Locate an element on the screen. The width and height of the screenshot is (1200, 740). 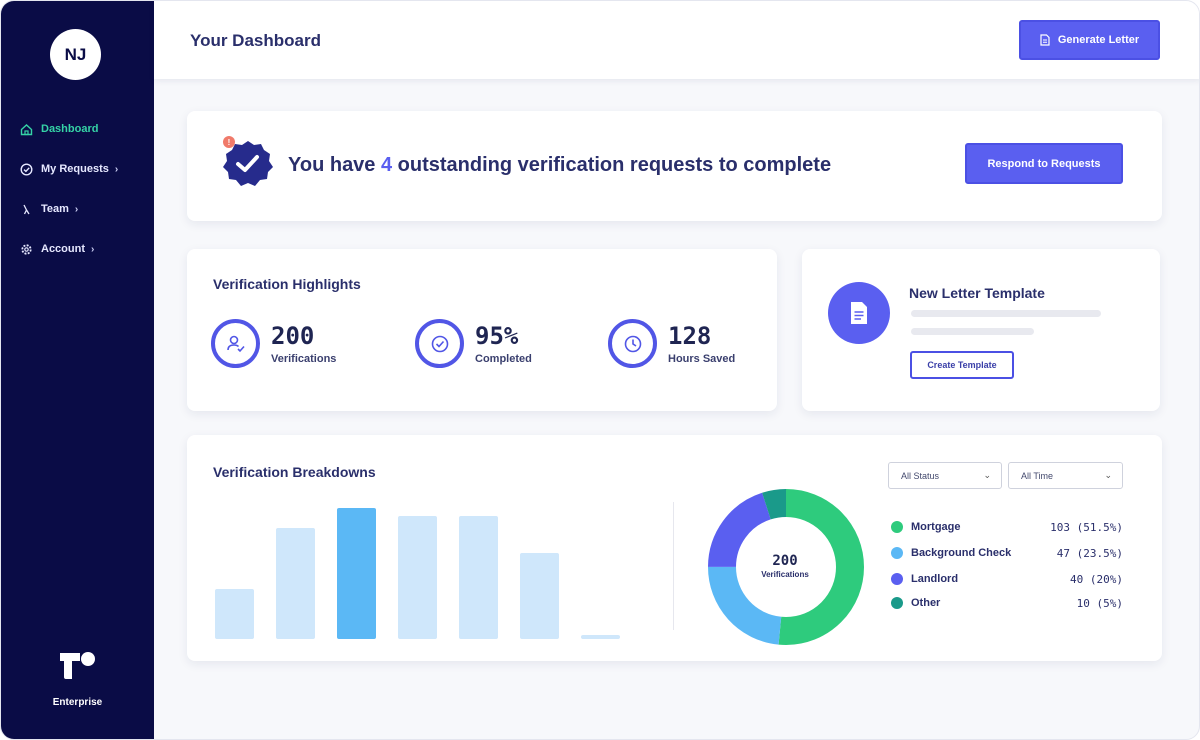
time-filter-value: All Time is located at coordinates (1037, 475).